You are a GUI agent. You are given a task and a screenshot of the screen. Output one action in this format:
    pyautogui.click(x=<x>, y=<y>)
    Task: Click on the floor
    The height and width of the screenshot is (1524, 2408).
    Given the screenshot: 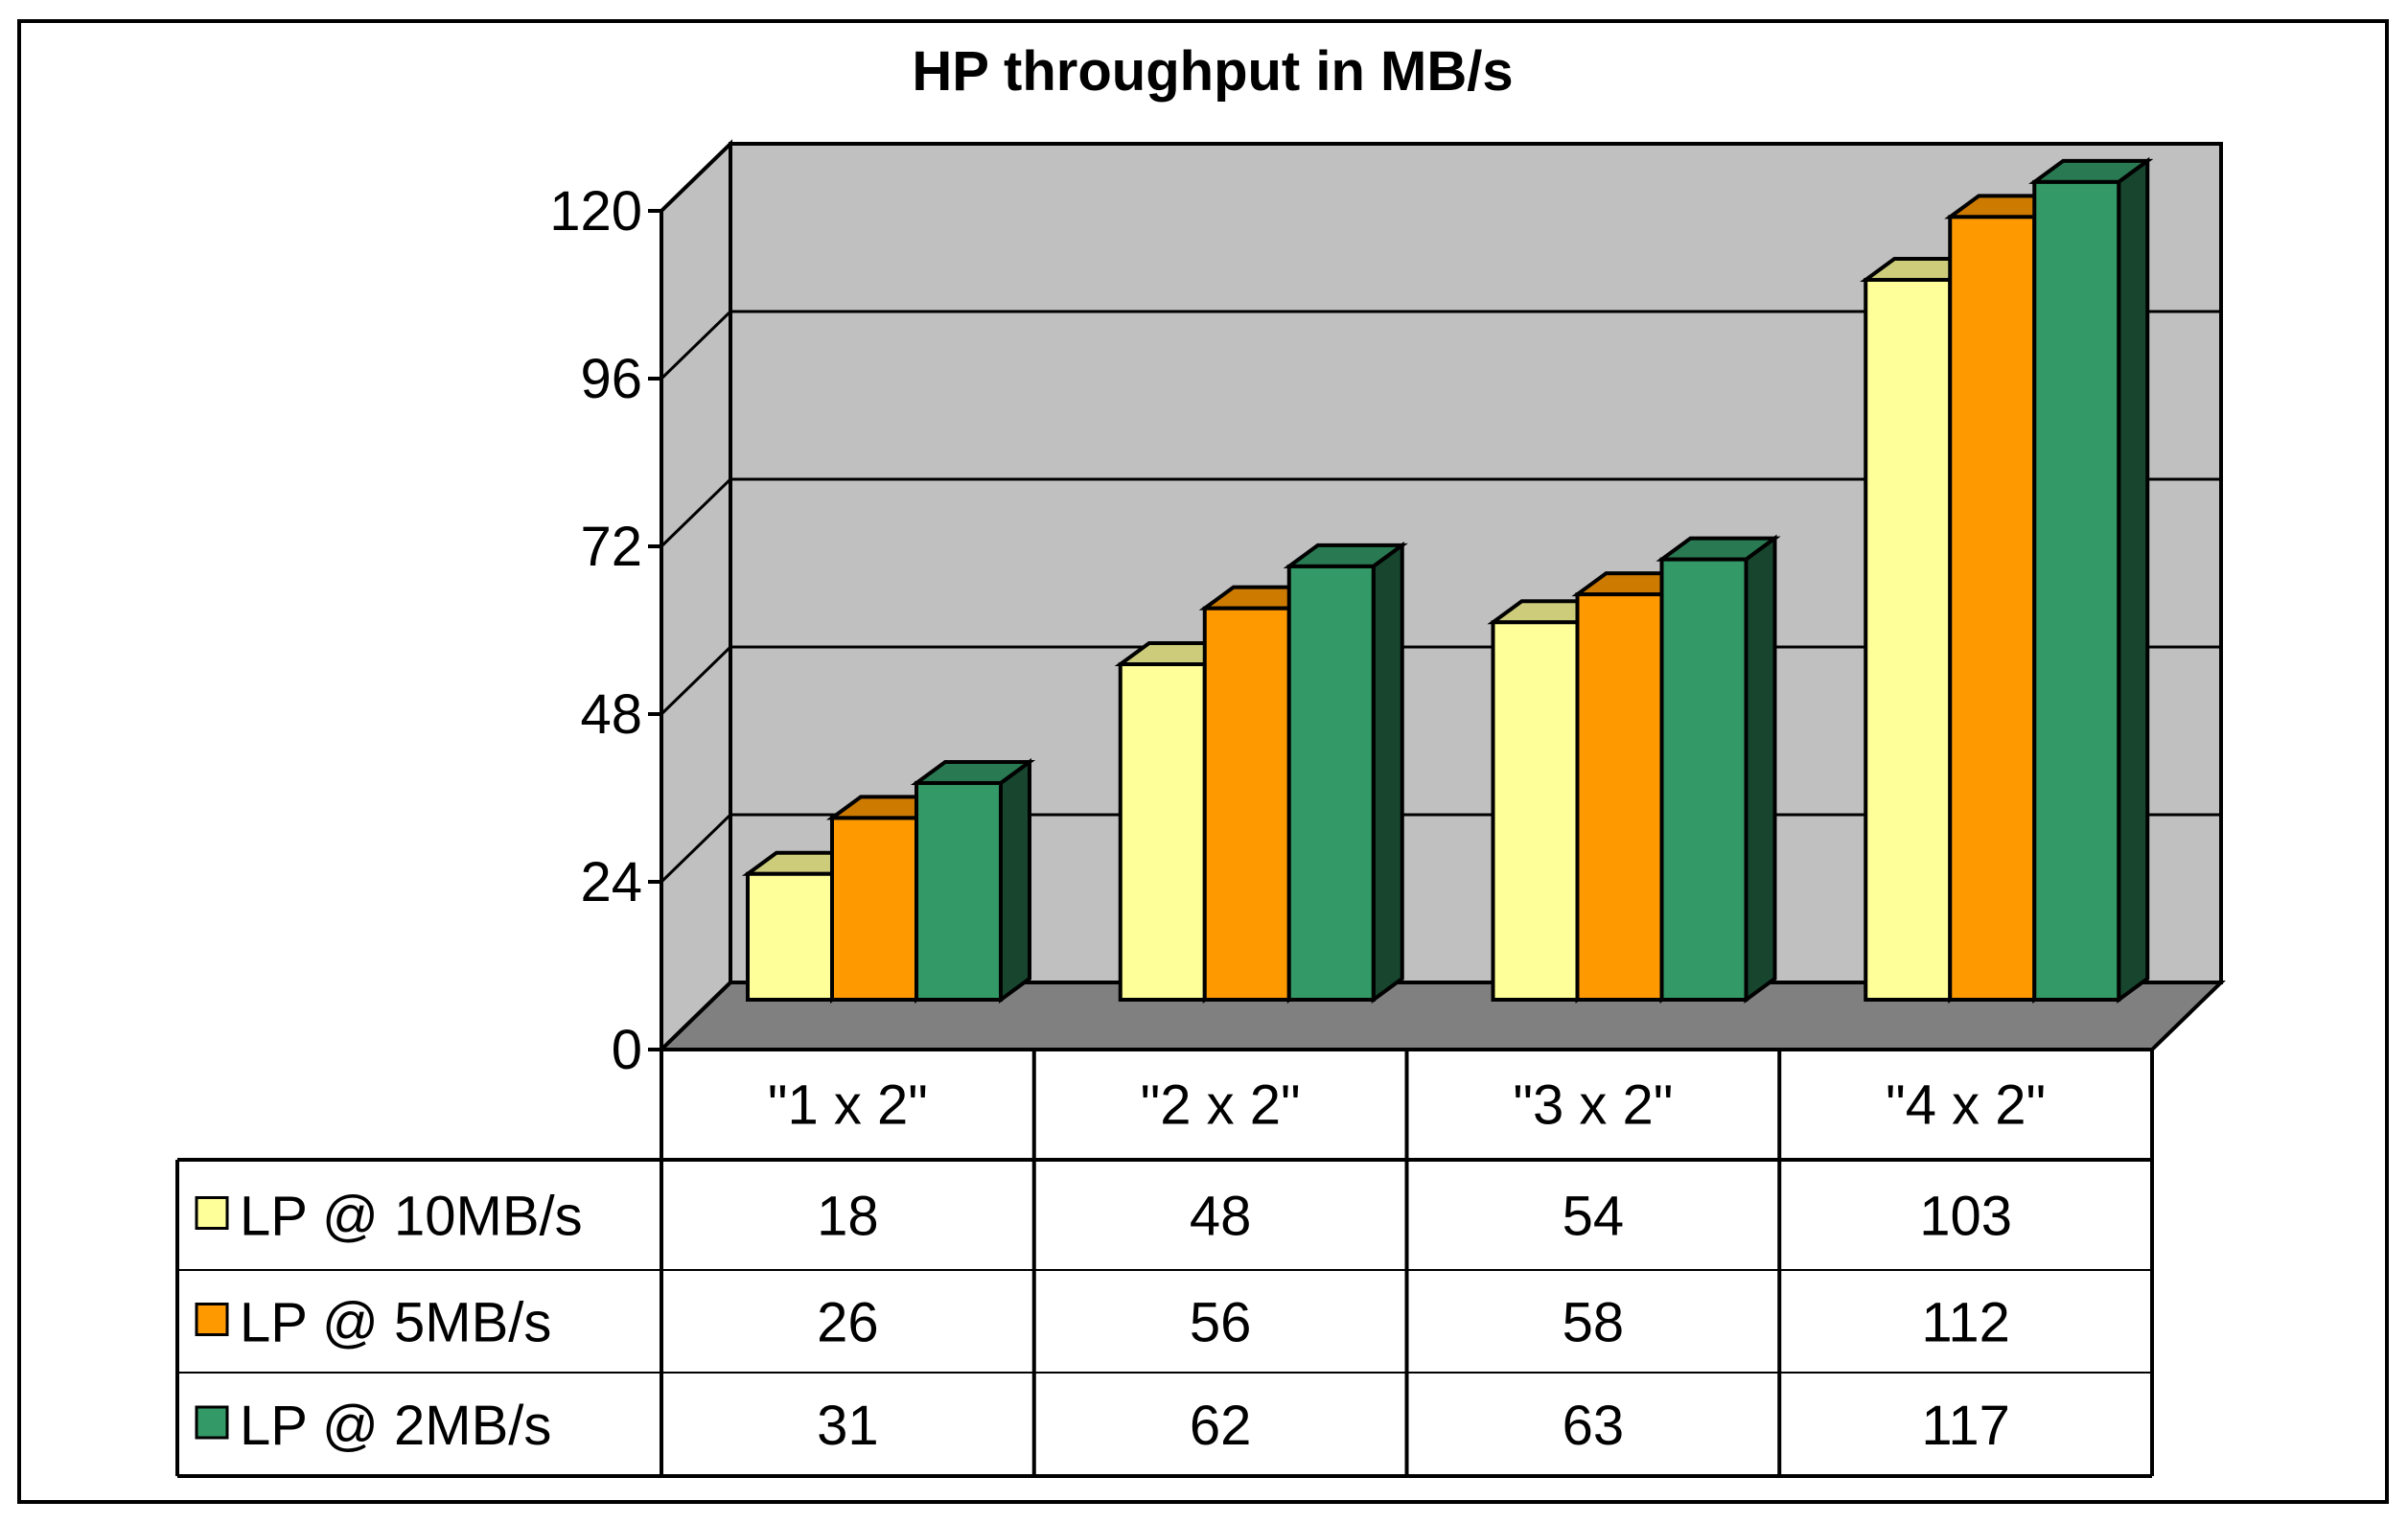 What is the action you would take?
    pyautogui.click(x=1441, y=1016)
    